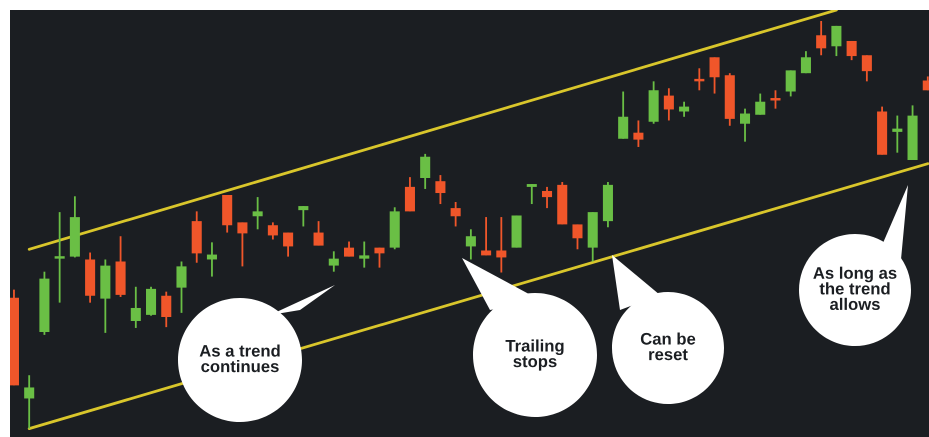  What do you see at coordinates (668, 346) in the screenshot?
I see `annotation: Can be reset` at bounding box center [668, 346].